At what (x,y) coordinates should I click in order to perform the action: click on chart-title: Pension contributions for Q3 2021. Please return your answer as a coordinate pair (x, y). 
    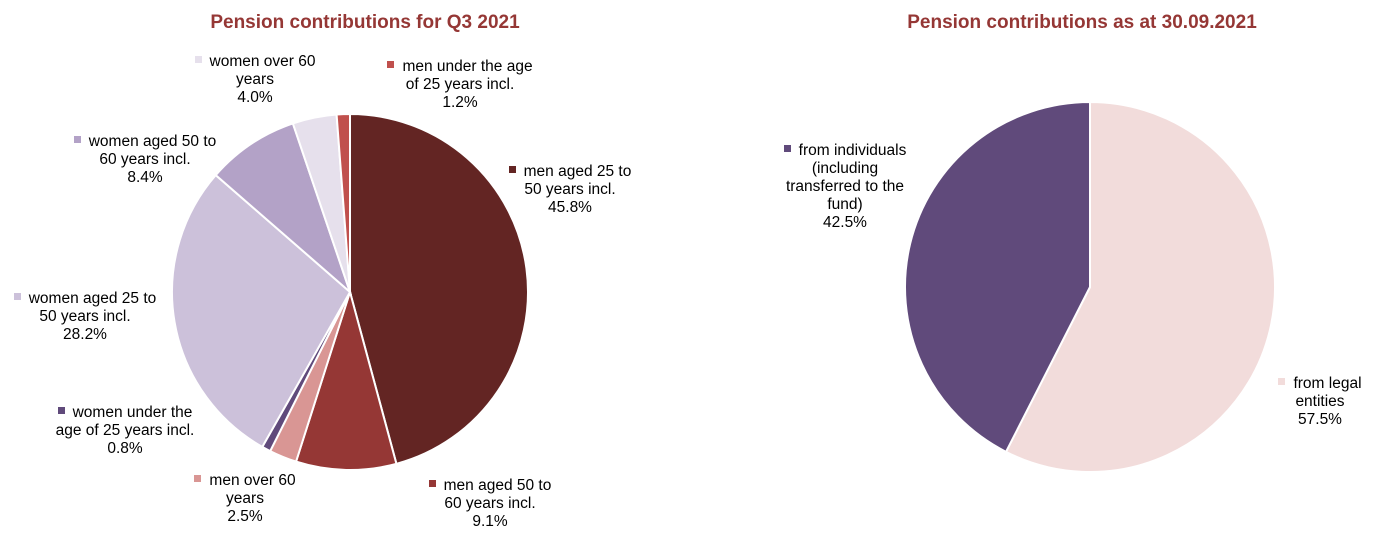
    Looking at the image, I should click on (365, 22).